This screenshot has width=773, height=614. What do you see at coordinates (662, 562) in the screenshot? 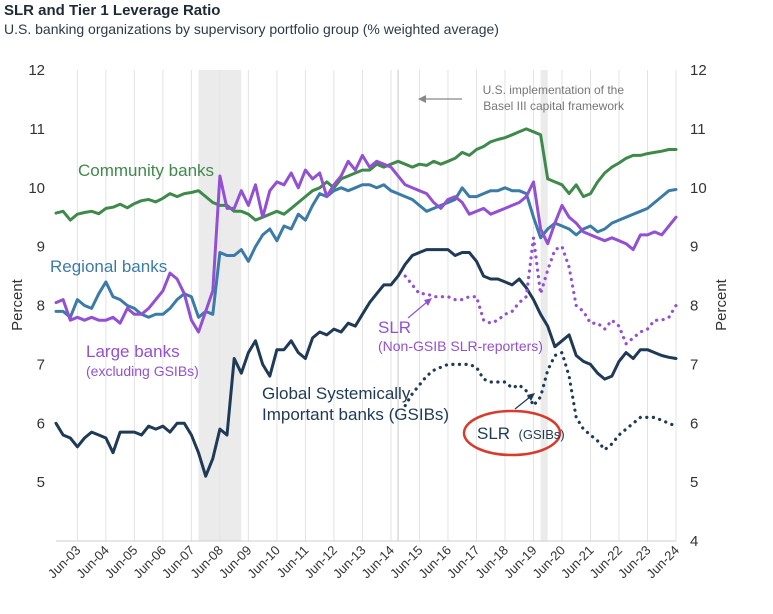
I see `x-tick-label: Jun-24` at bounding box center [662, 562].